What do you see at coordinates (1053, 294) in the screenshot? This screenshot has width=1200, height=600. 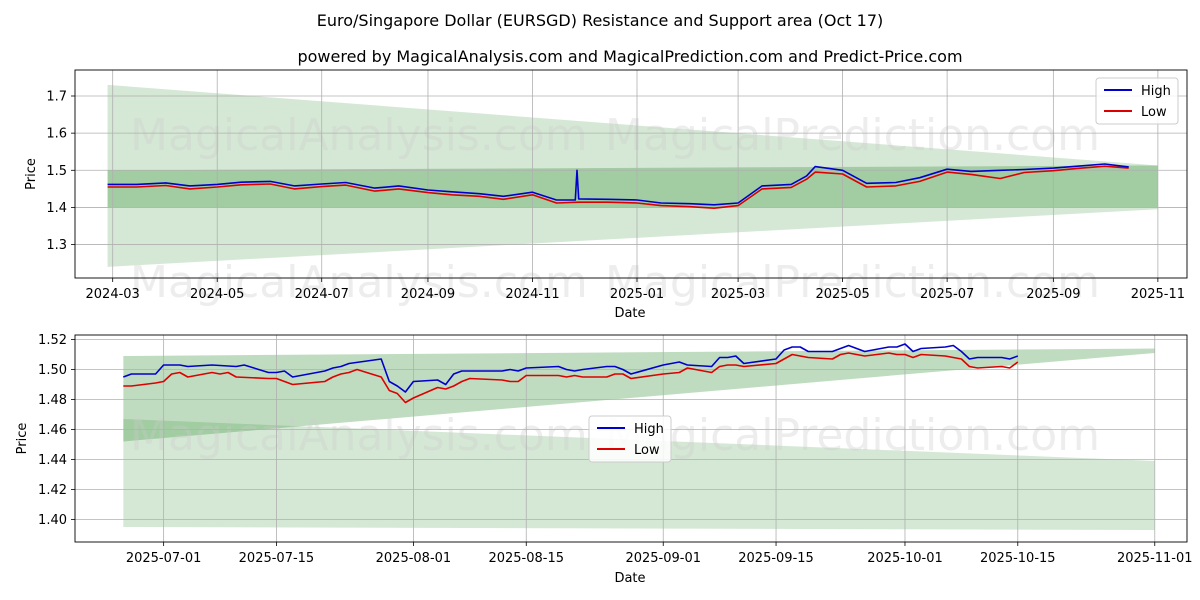 I see `x-tick-label: 2025-09` at bounding box center [1053, 294].